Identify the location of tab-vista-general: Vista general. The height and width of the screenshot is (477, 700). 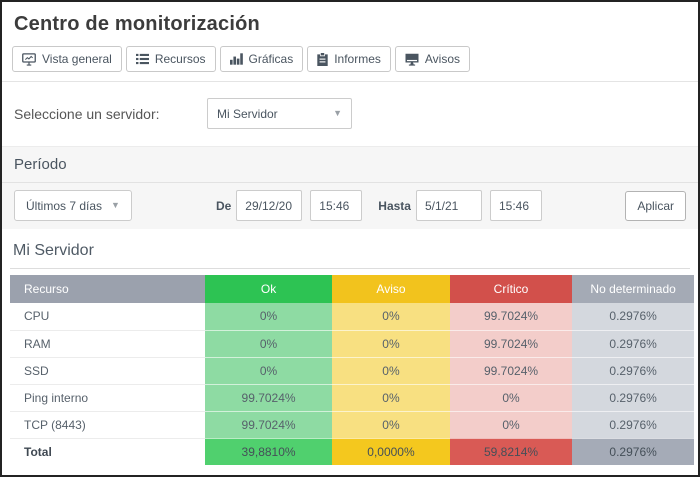
(67, 59).